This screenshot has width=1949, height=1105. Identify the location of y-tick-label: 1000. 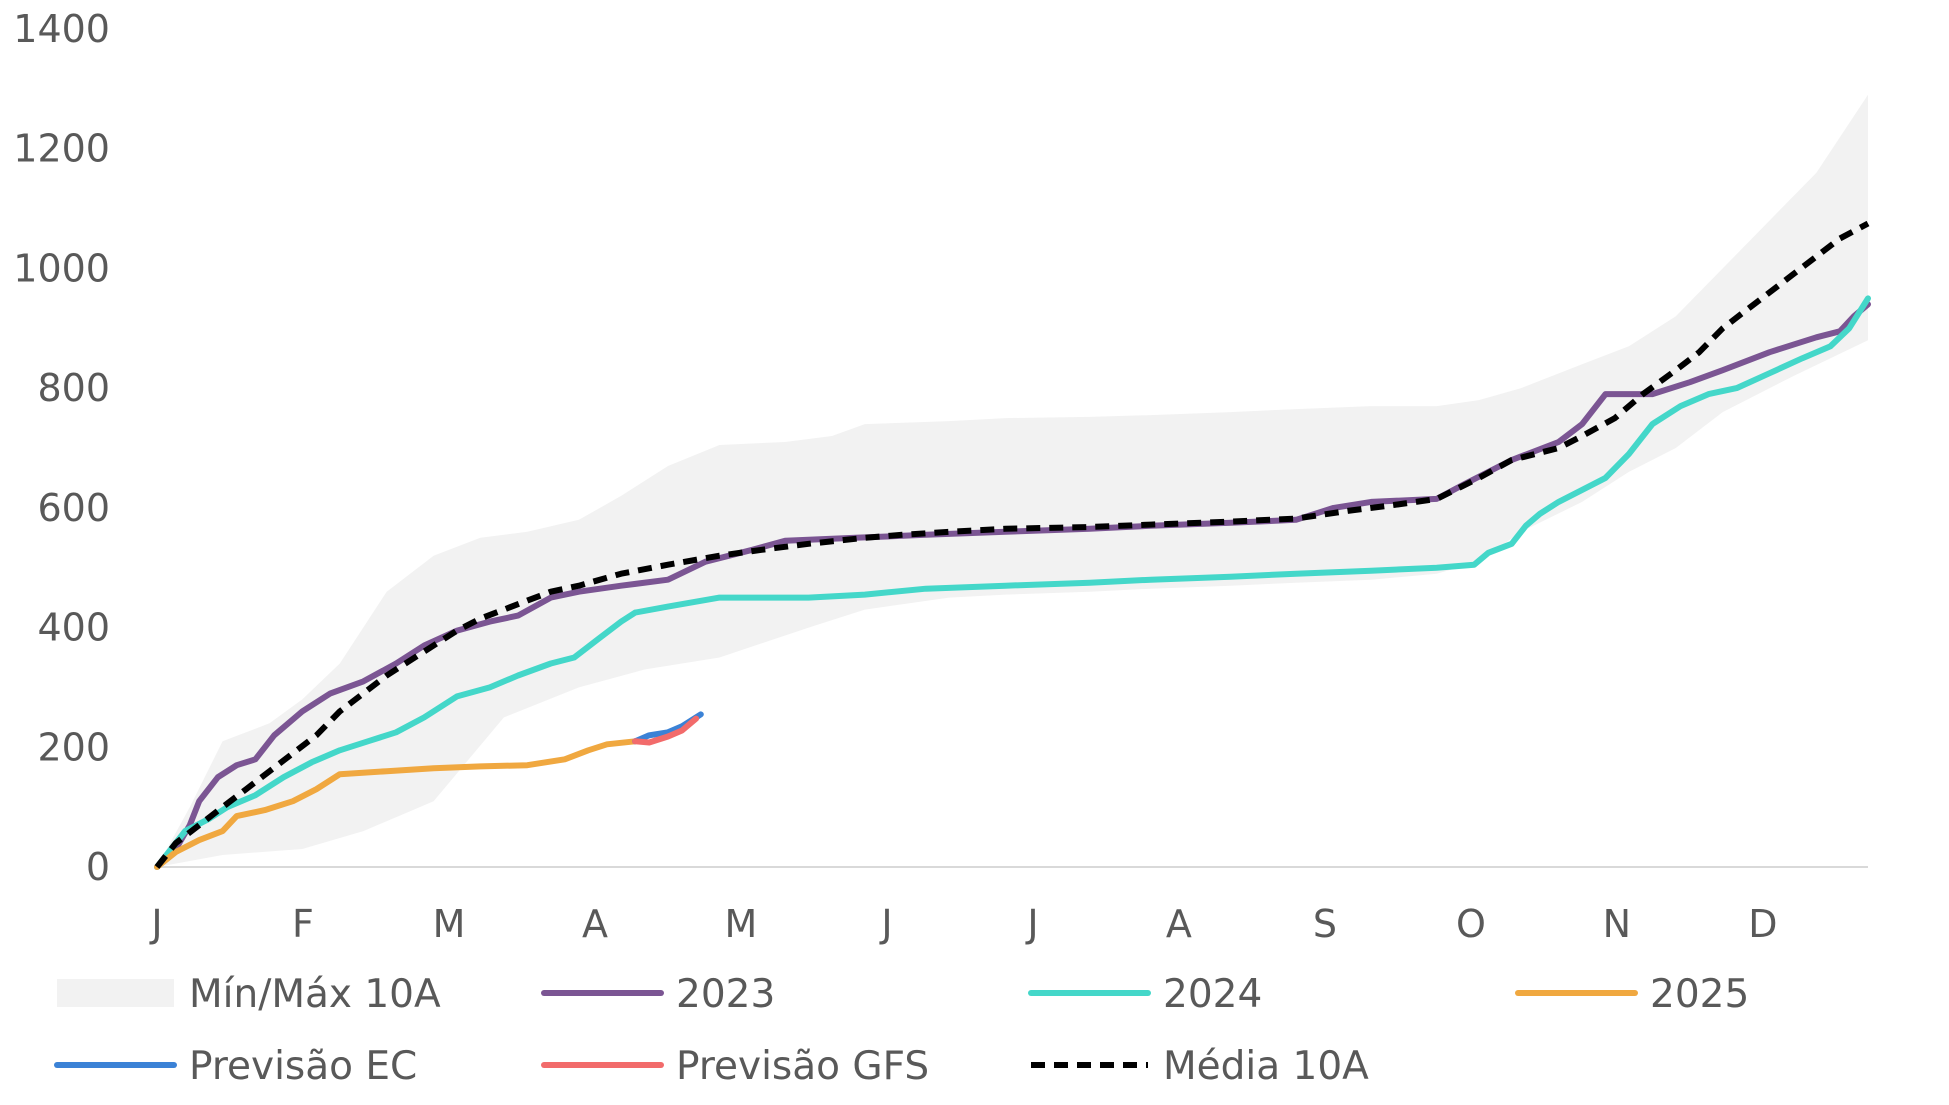
(61, 268).